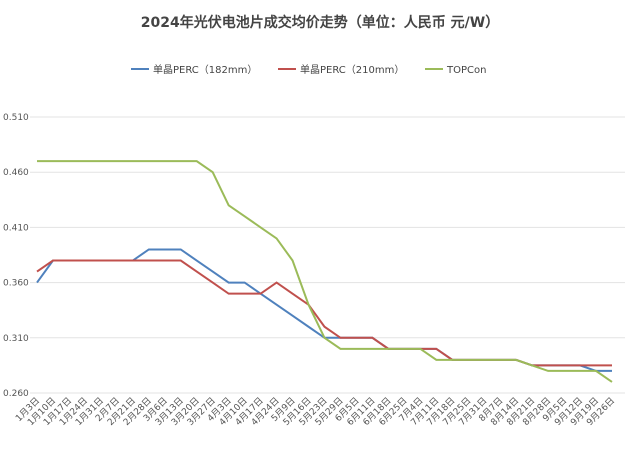 The width and height of the screenshot is (640, 450). I want to click on y-tick-label: 0.360, so click(16, 284).